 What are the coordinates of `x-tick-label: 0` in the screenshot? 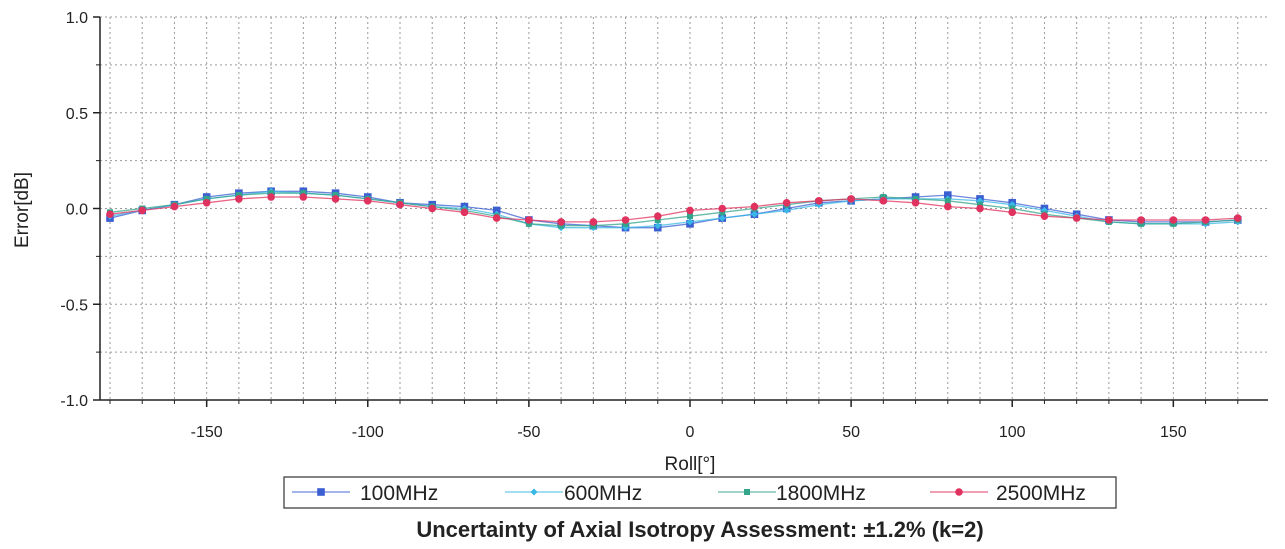 It's located at (690, 432).